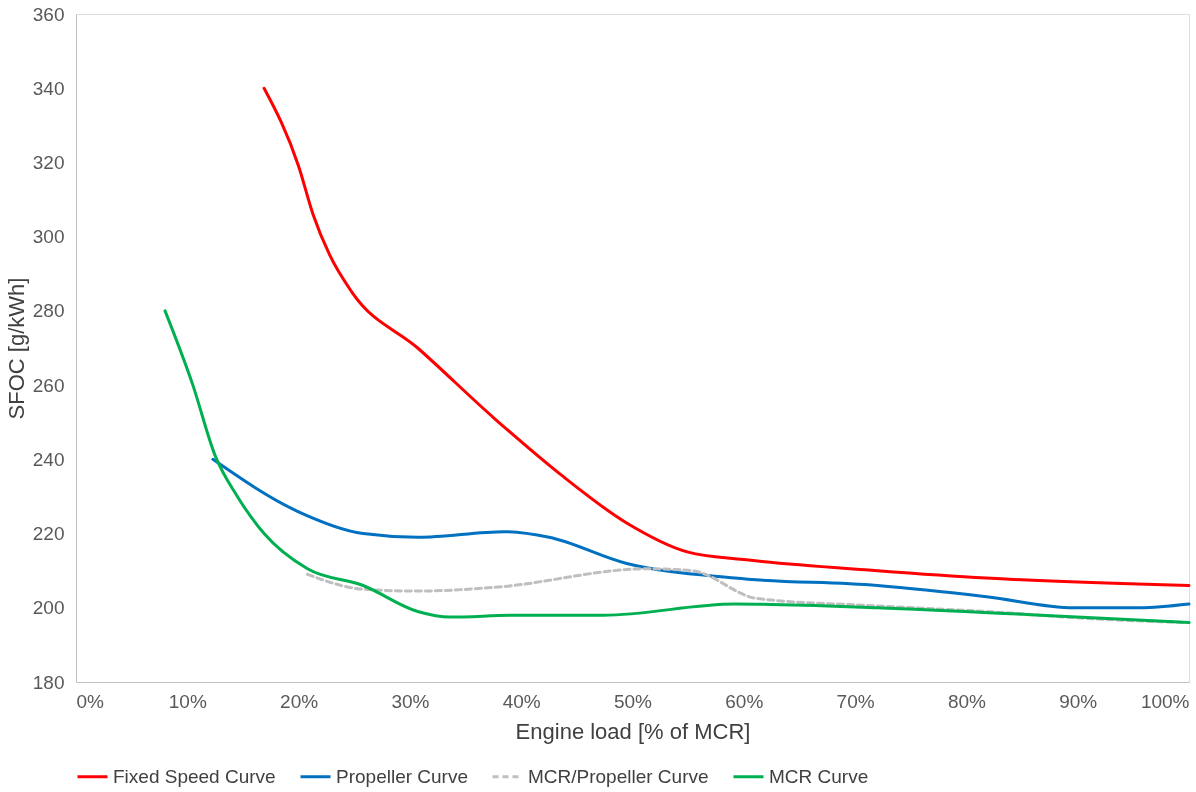 This screenshot has height=792, width=1196. I want to click on legend-label: MCR/Propeller Curve, so click(618, 776).